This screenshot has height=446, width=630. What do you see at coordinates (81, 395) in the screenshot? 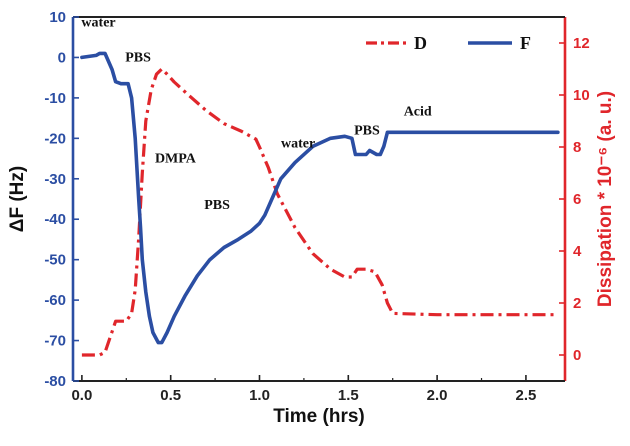
I see `x-tick-label: 0.0` at bounding box center [81, 395].